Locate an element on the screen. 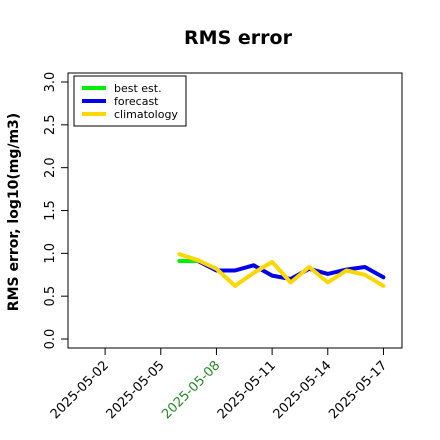 The height and width of the screenshot is (440, 440). legend-label: forecast is located at coordinates (136, 101).